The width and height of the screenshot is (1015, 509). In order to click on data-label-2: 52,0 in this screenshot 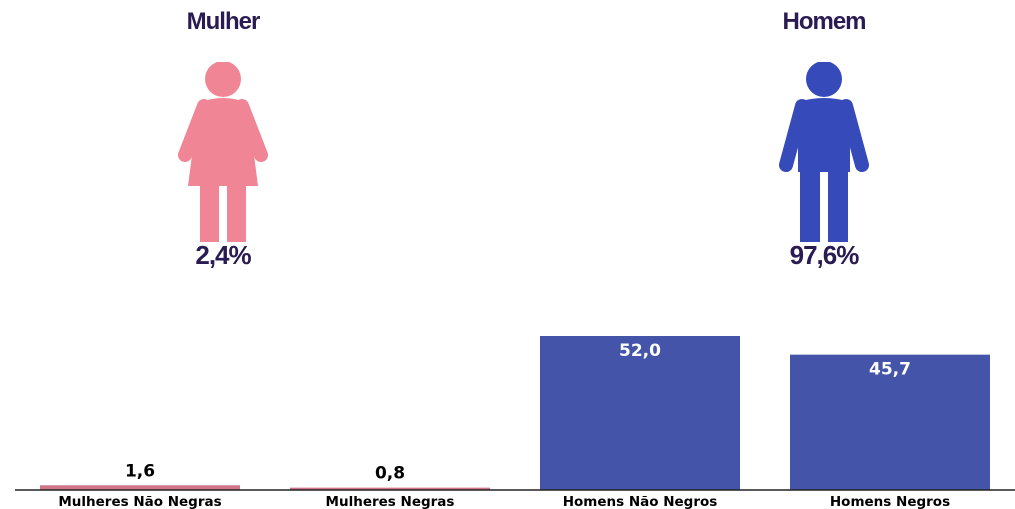, I will do `click(640, 351)`.